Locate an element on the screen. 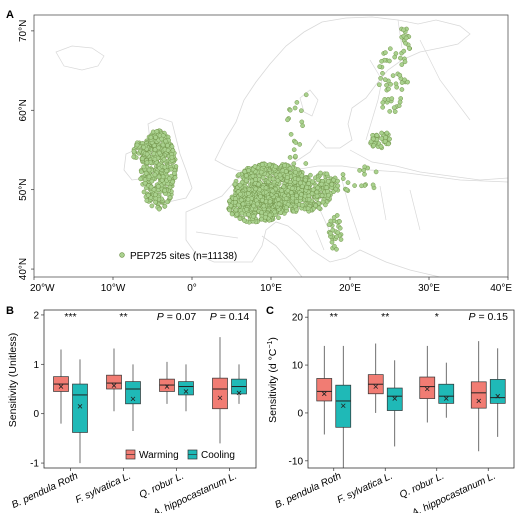 This screenshot has width=520, height=513. significance-label: P = 0.14 is located at coordinates (230, 317).